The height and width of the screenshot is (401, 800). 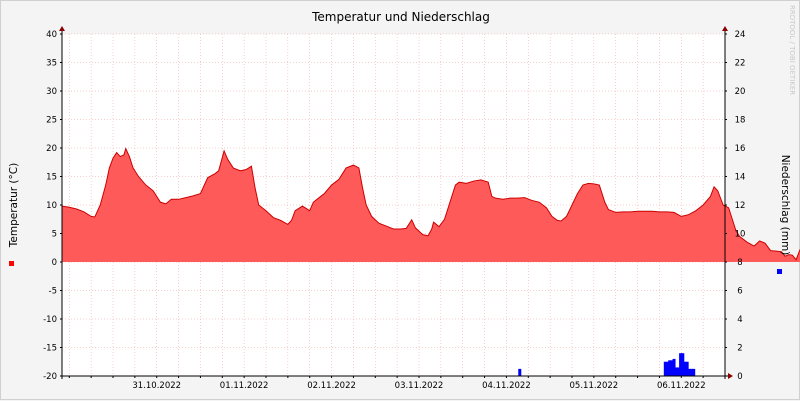 I want to click on left-axis-ticks: 40 35 30 25 20 15 10 5 0 -5 -10 -15 -20, so click(x=52, y=206).